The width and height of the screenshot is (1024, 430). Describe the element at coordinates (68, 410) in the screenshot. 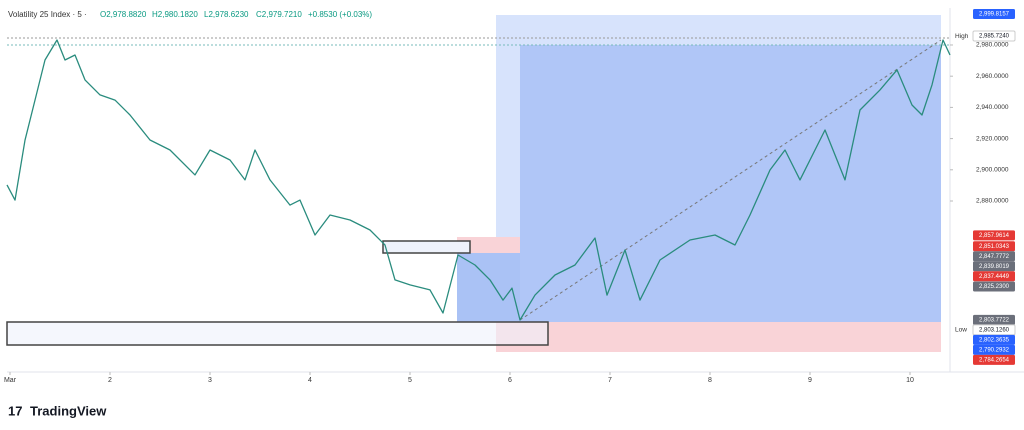

I see `brand: TradingView` at that location.